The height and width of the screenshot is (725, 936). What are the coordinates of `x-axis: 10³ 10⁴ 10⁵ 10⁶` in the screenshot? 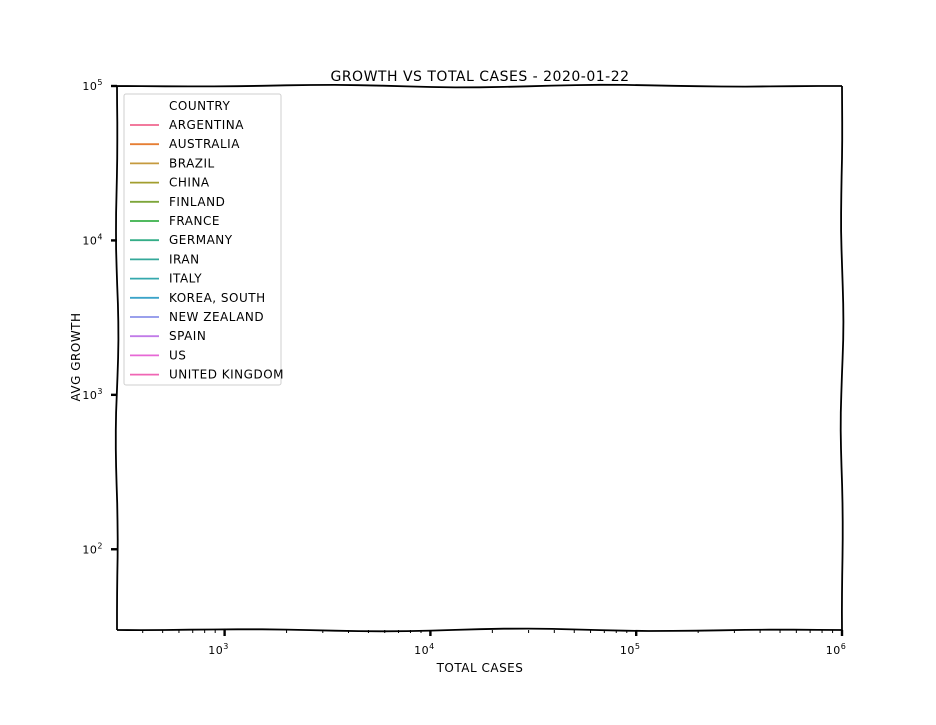 It's located at (494, 643).